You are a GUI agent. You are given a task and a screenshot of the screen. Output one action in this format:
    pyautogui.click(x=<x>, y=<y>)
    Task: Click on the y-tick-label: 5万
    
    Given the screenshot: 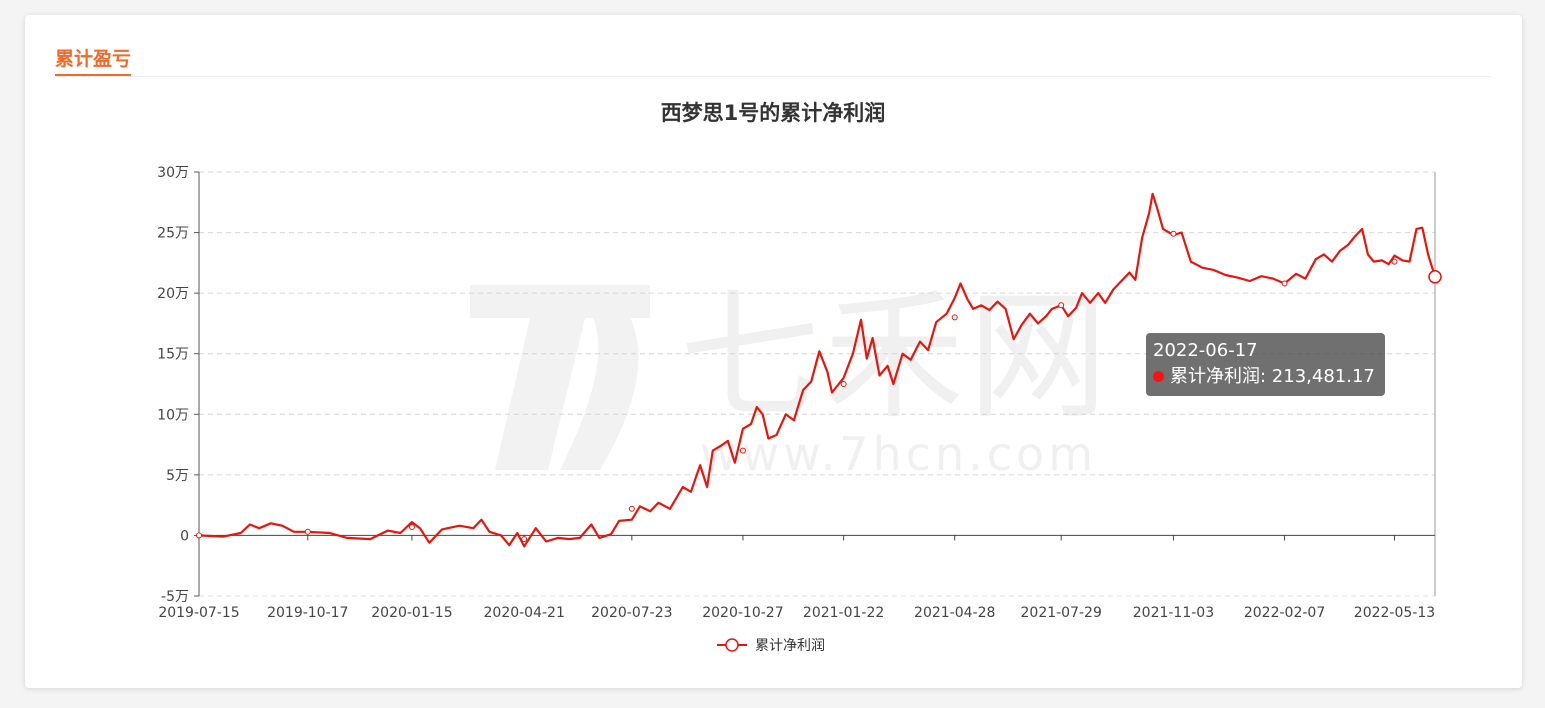 What is the action you would take?
    pyautogui.click(x=177, y=476)
    